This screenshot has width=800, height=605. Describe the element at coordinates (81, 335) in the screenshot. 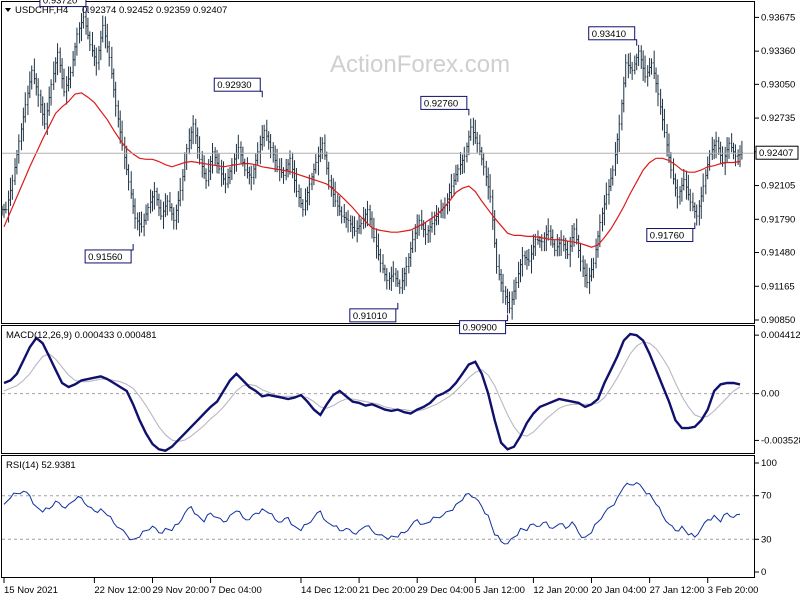

I see `macd-title: MACD(12,26,9) 0.000433 0.000481` at that location.